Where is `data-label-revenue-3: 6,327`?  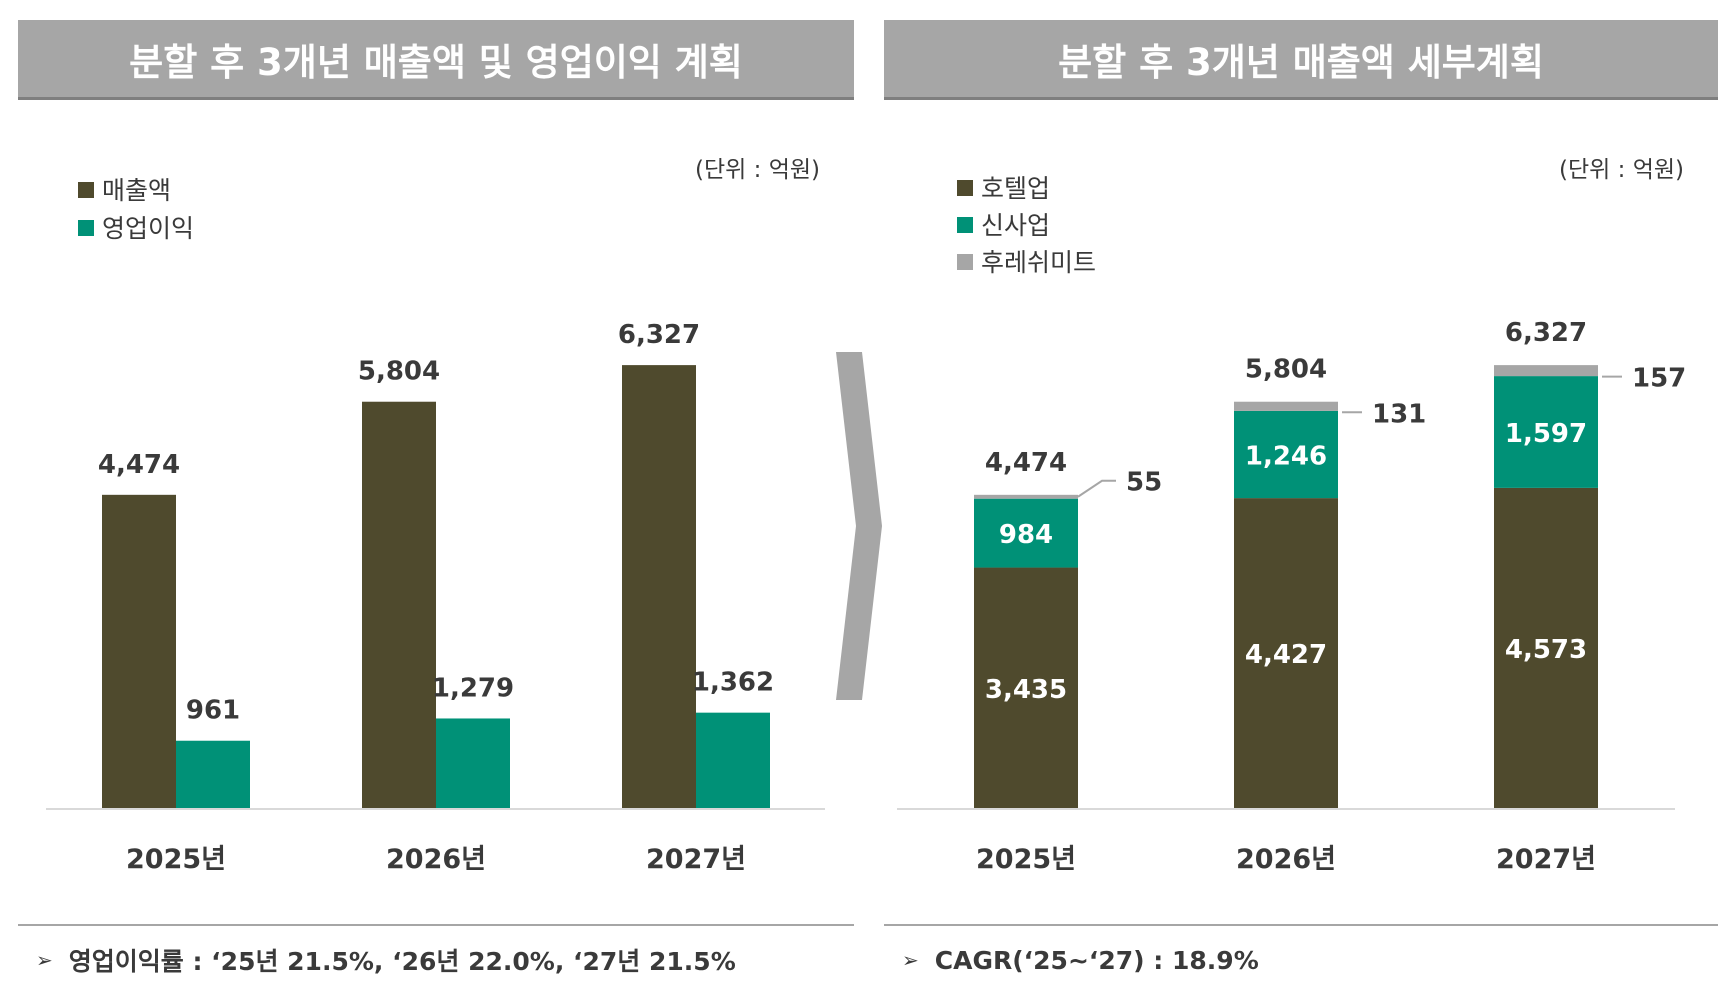 data-label-revenue-3: 6,327 is located at coordinates (659, 335).